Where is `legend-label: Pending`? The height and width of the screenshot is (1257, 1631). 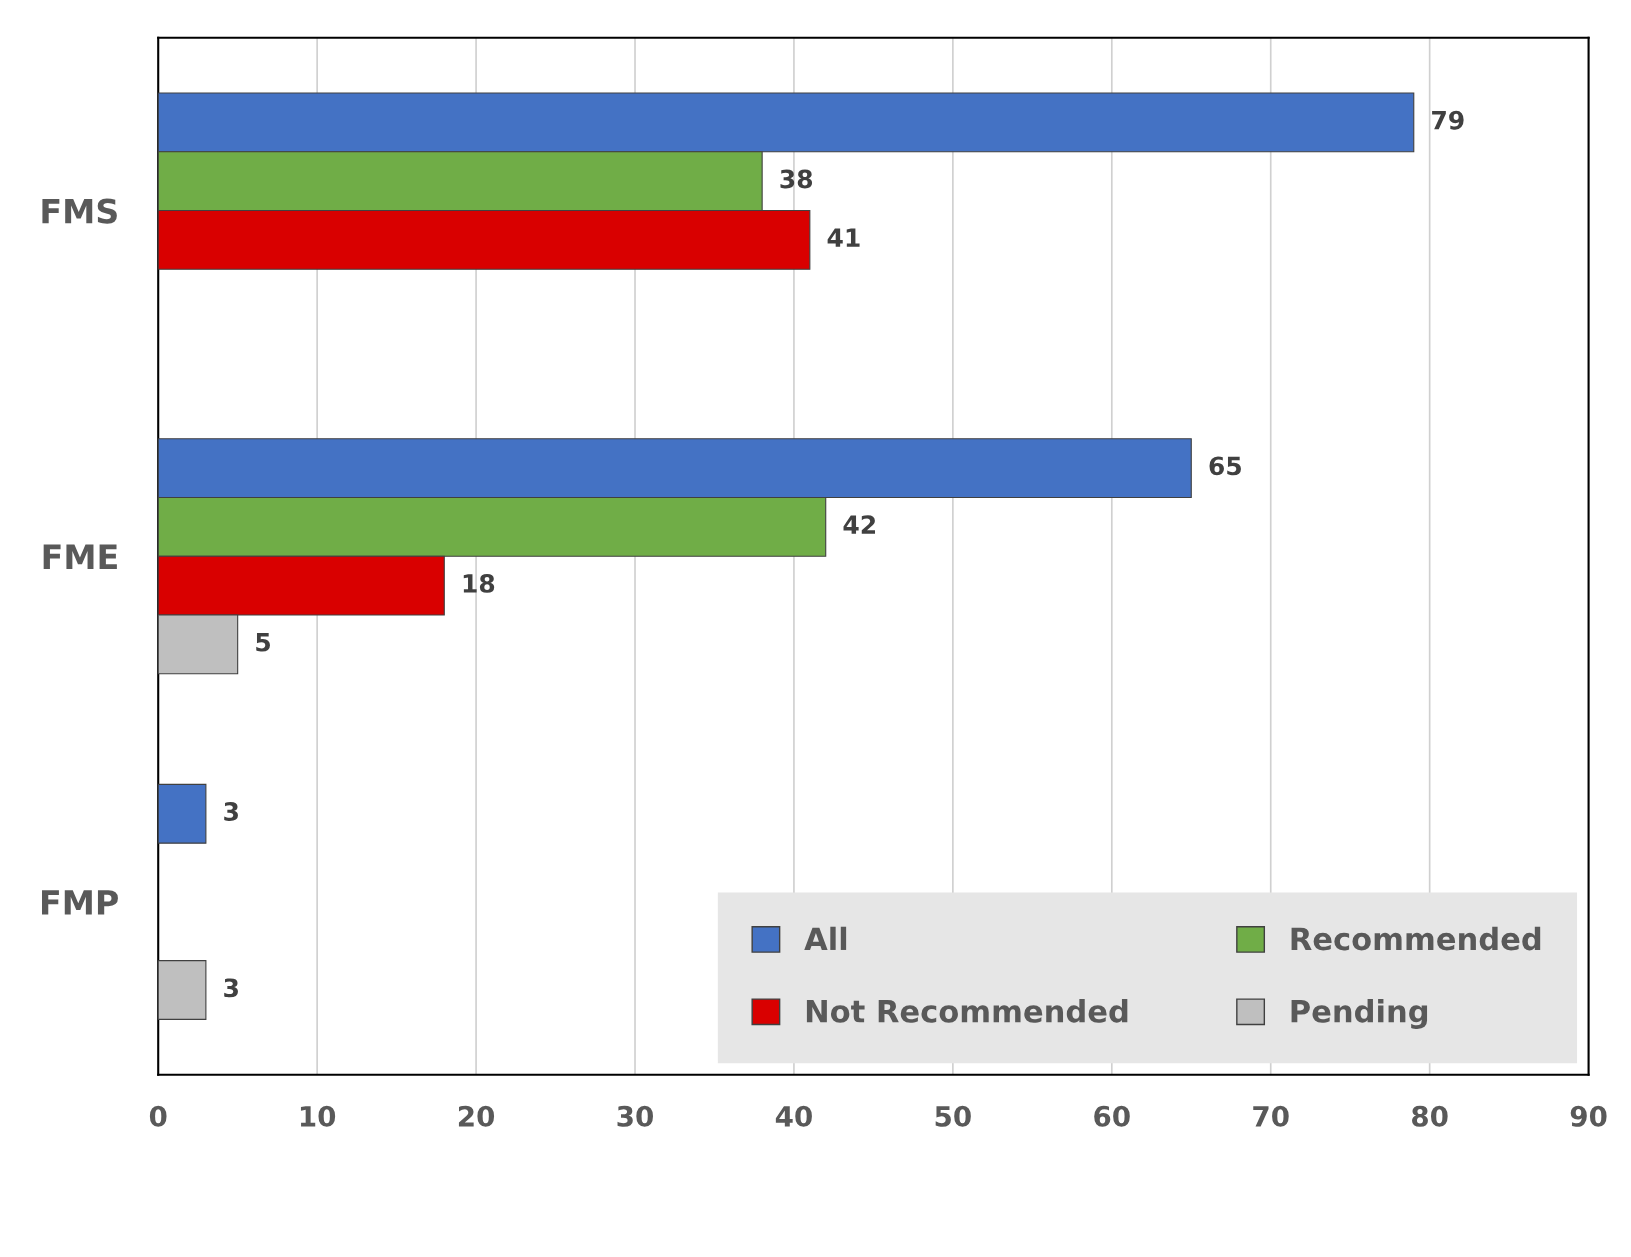 legend-label: Pending is located at coordinates (1359, 1014).